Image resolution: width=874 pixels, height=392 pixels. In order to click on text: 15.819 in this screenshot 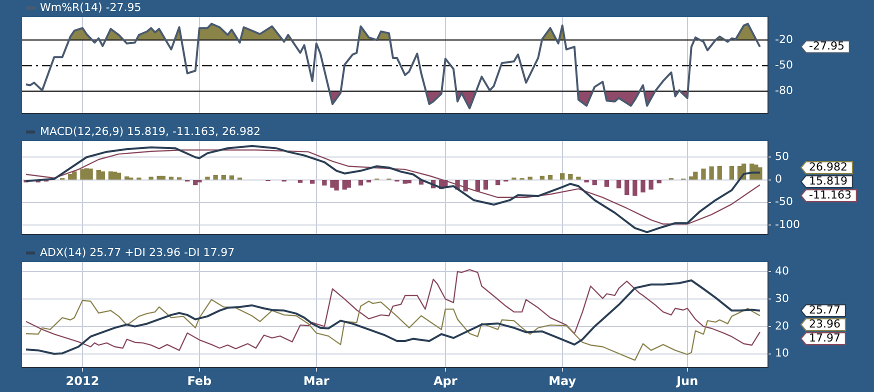, I will do `click(828, 181)`.